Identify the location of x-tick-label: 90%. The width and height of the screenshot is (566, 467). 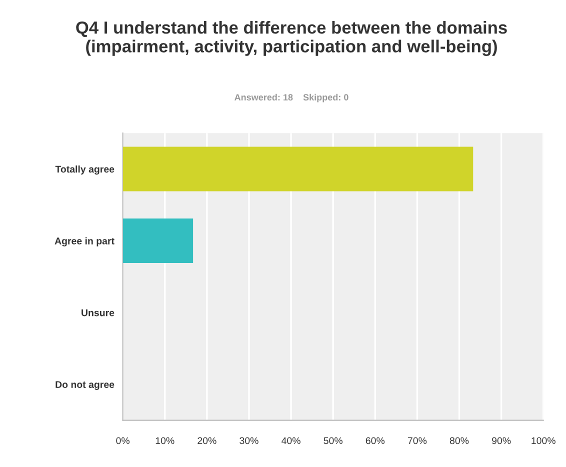
(501, 440).